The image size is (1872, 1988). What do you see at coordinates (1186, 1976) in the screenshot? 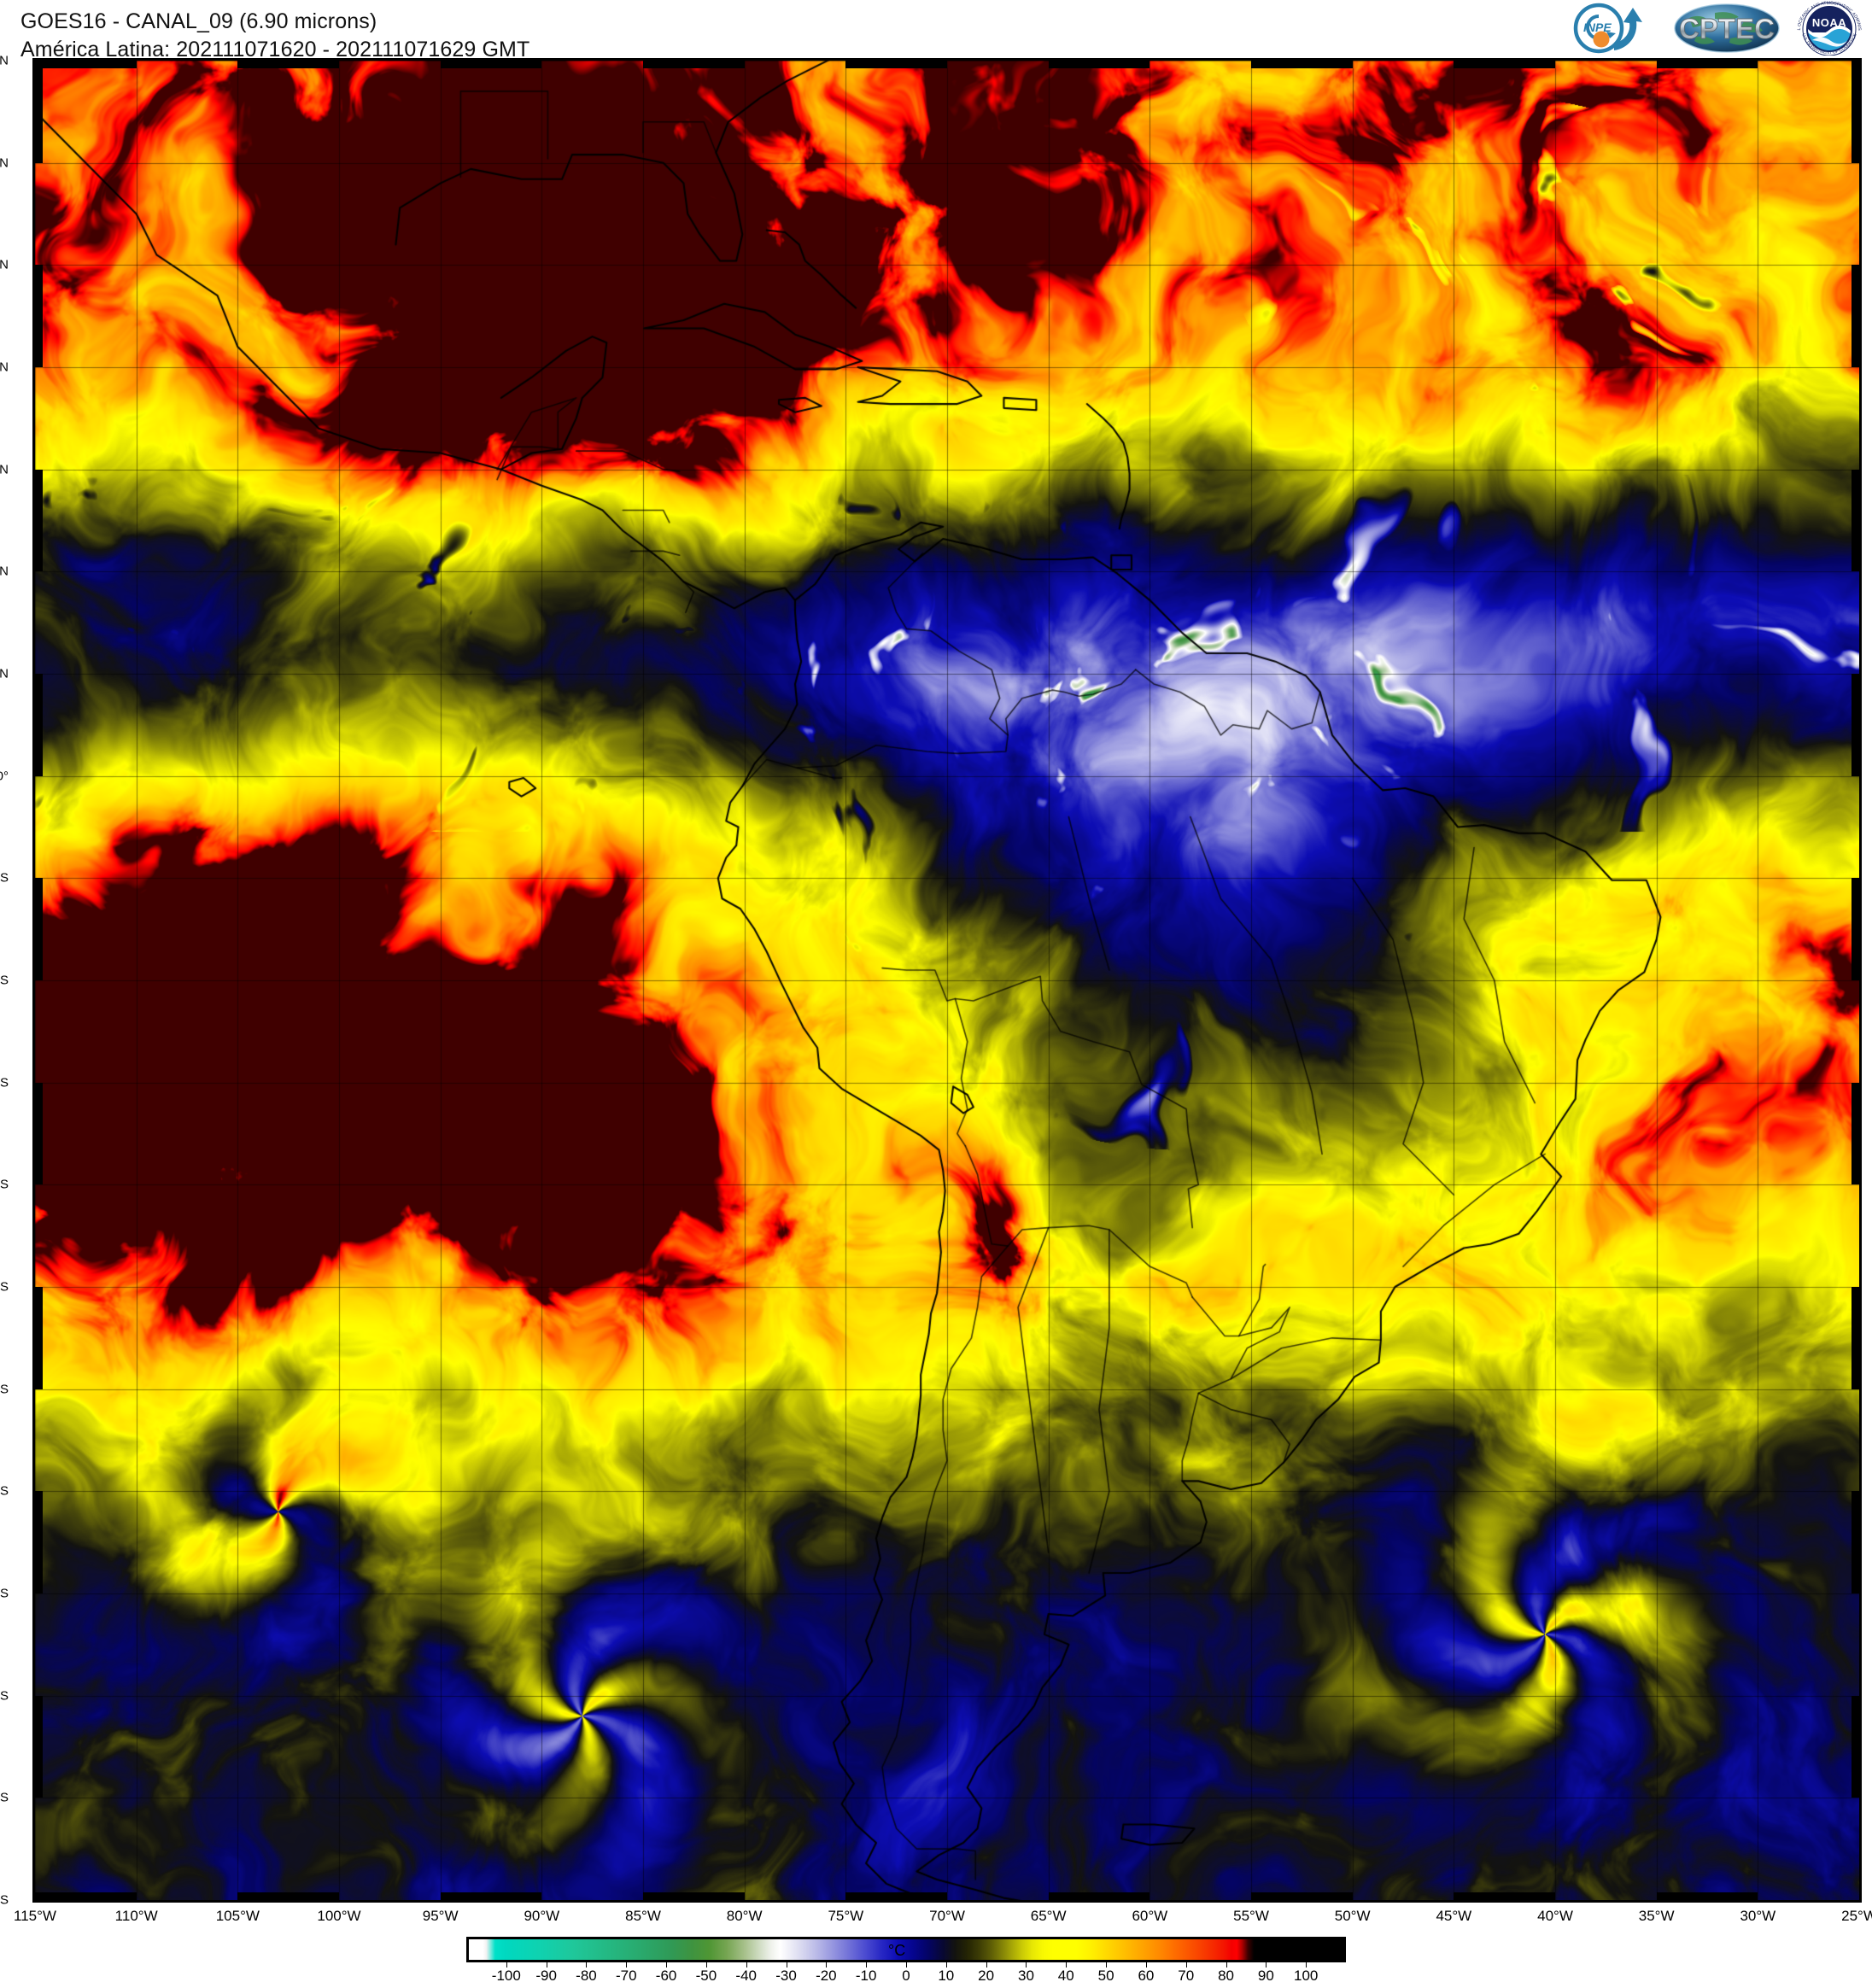
I see `colorbar-tick-label: 70` at bounding box center [1186, 1976].